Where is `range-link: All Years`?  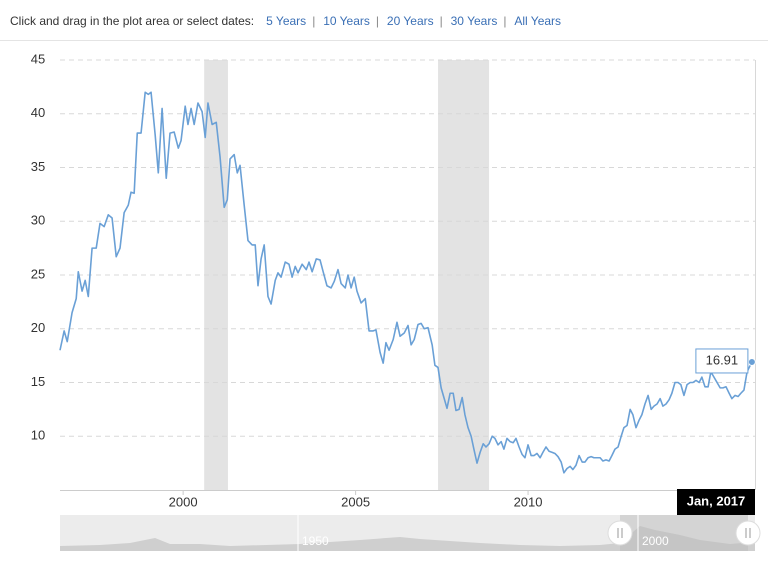 range-link: All Years is located at coordinates (537, 21).